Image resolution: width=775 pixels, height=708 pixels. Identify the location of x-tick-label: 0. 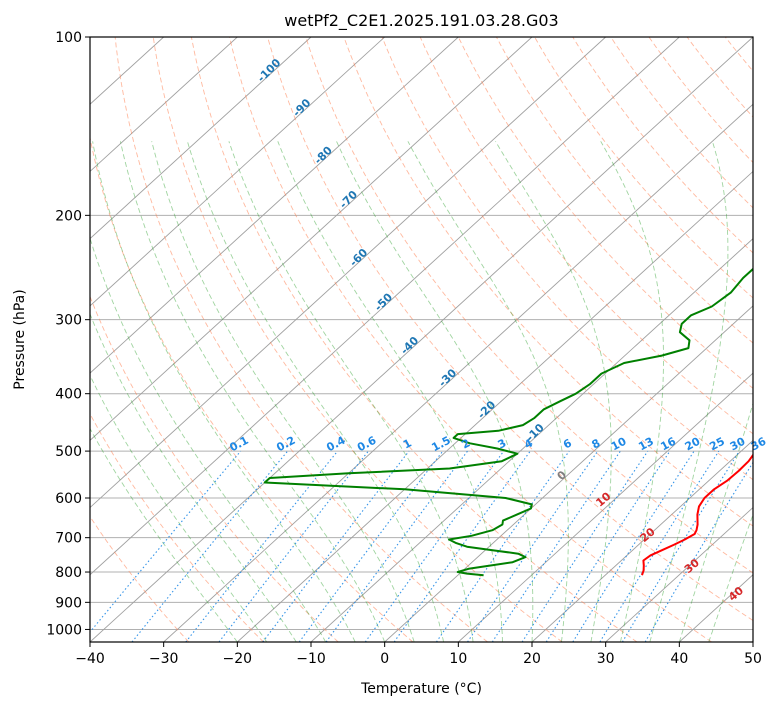
(384, 659).